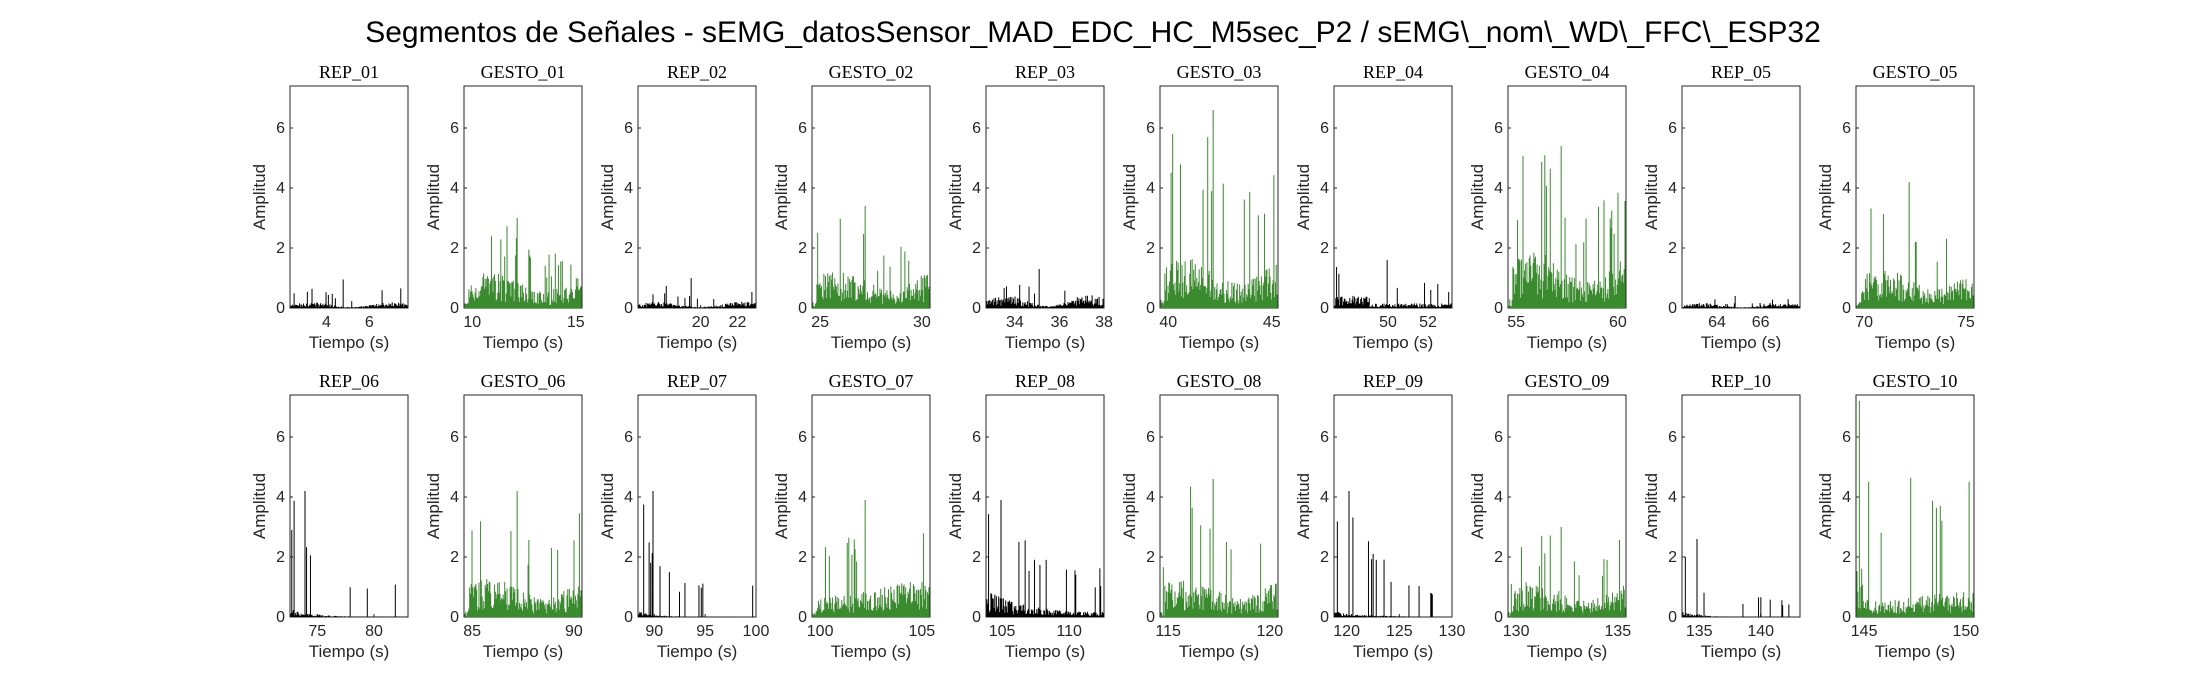 The image size is (2187, 688). Describe the element at coordinates (1864, 631) in the screenshot. I see `x-tick-label: 145` at that location.